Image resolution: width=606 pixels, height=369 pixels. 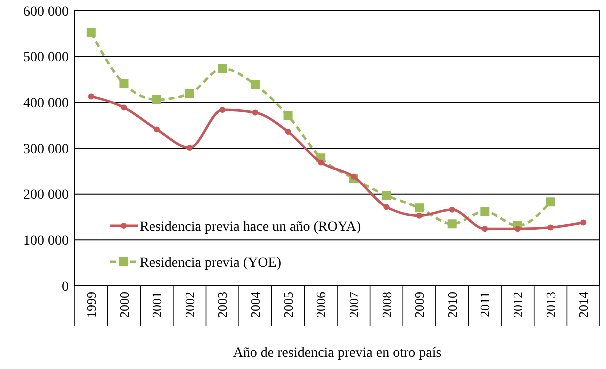 I want to click on x-tick-label: 2004, so click(x=256, y=305).